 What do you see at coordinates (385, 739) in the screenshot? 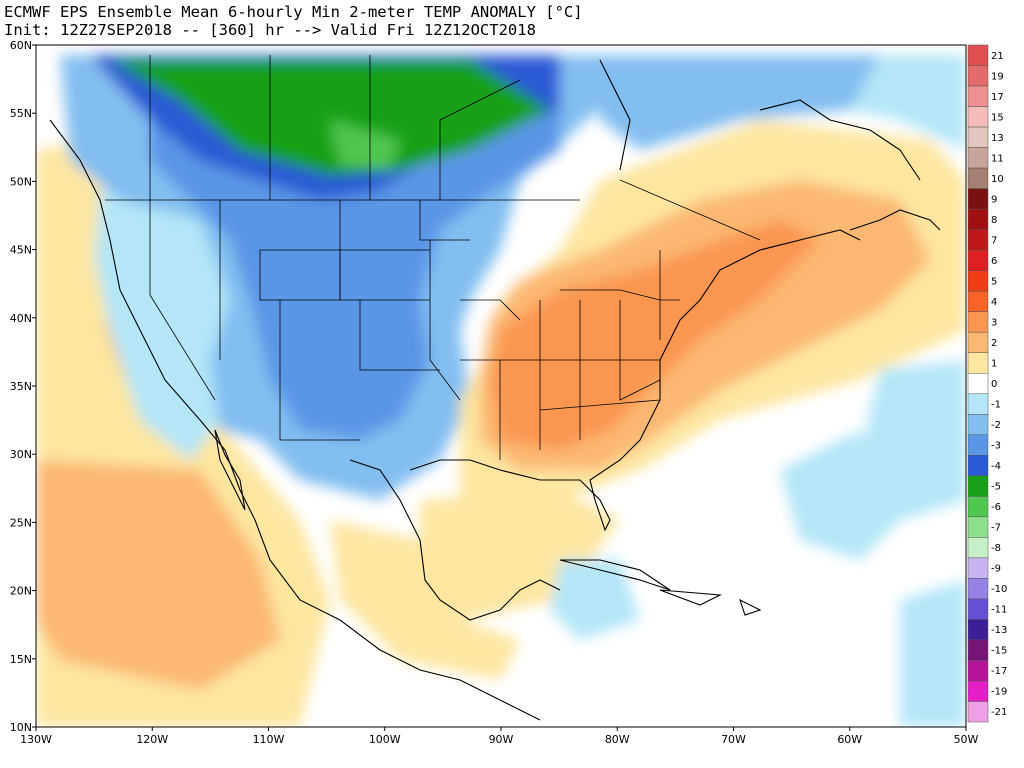
I see `x-tick-label: 100W` at bounding box center [385, 739].